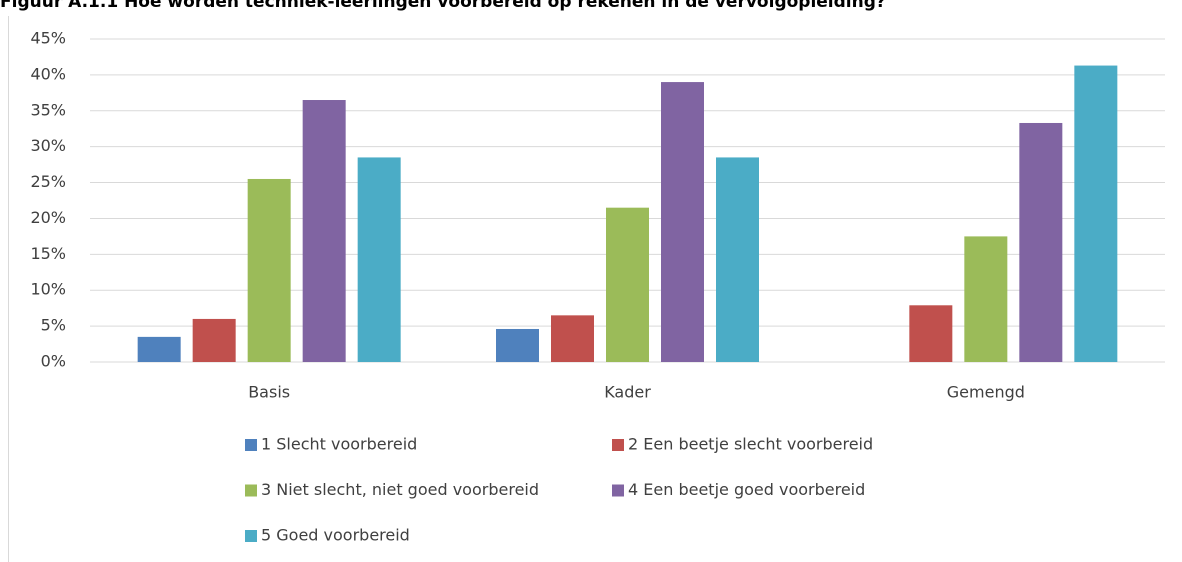  What do you see at coordinates (335, 535) in the screenshot?
I see `legend-label: 5 Goed voorbereid` at bounding box center [335, 535].